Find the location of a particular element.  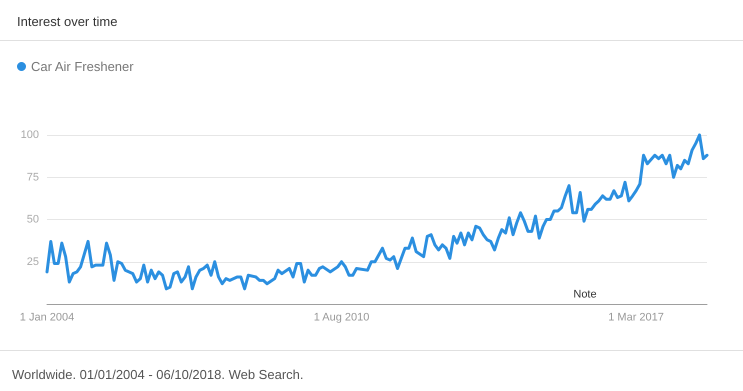

x-tick-label: 1 Mar 2017 is located at coordinates (636, 318).